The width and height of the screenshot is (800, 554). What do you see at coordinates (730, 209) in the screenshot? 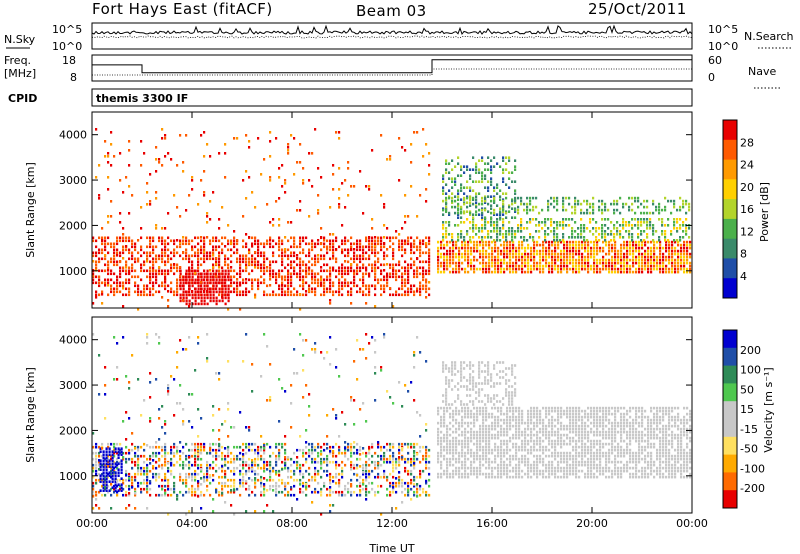
I see `colorbar-frame` at bounding box center [730, 209].